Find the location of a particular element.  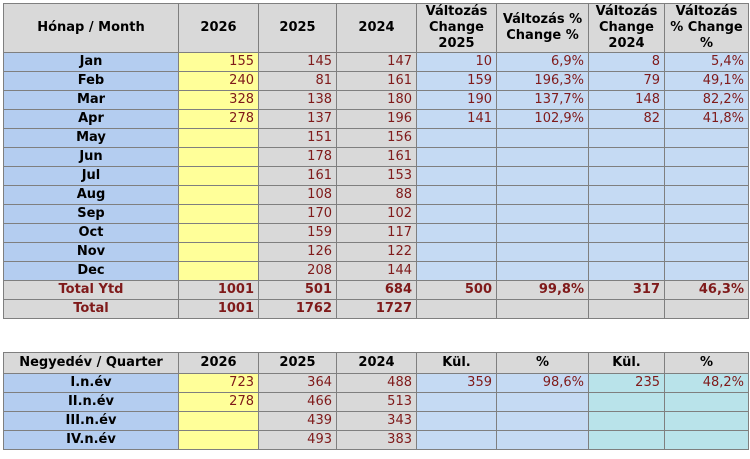

change-2024: 79 is located at coordinates (626, 81).